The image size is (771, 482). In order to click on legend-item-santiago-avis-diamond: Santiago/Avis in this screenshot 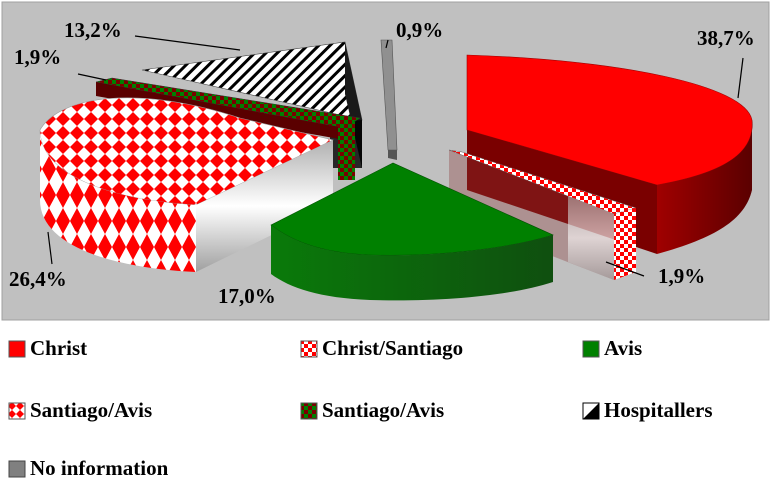, I will do `click(80, 410)`.